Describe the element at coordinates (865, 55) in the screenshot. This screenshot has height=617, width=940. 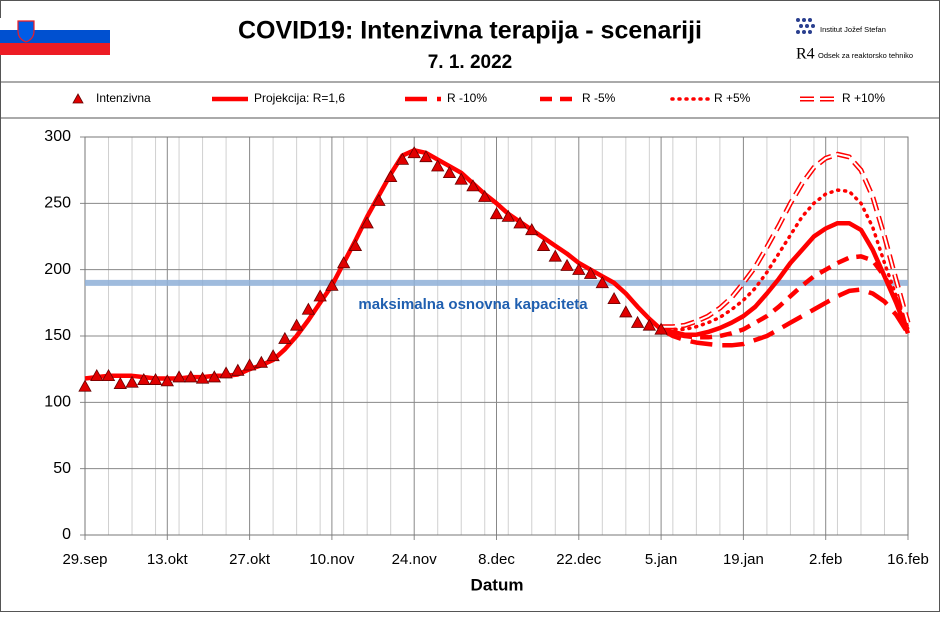
I see `logo-department: Odsek za reaktorsko tehniko` at that location.